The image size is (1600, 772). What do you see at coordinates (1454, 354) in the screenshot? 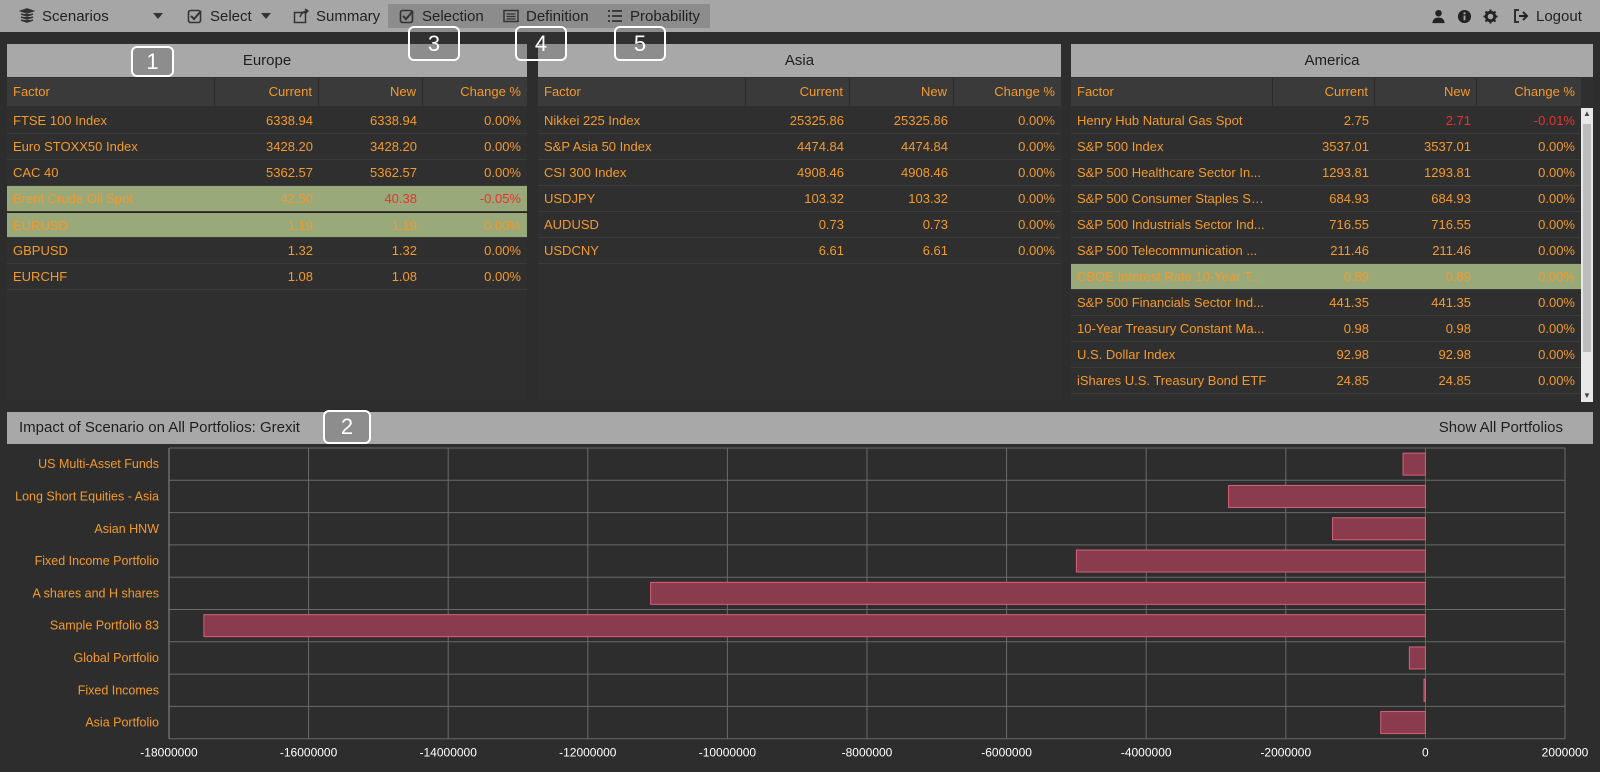
I see `new-cell: 92.98` at bounding box center [1454, 354].